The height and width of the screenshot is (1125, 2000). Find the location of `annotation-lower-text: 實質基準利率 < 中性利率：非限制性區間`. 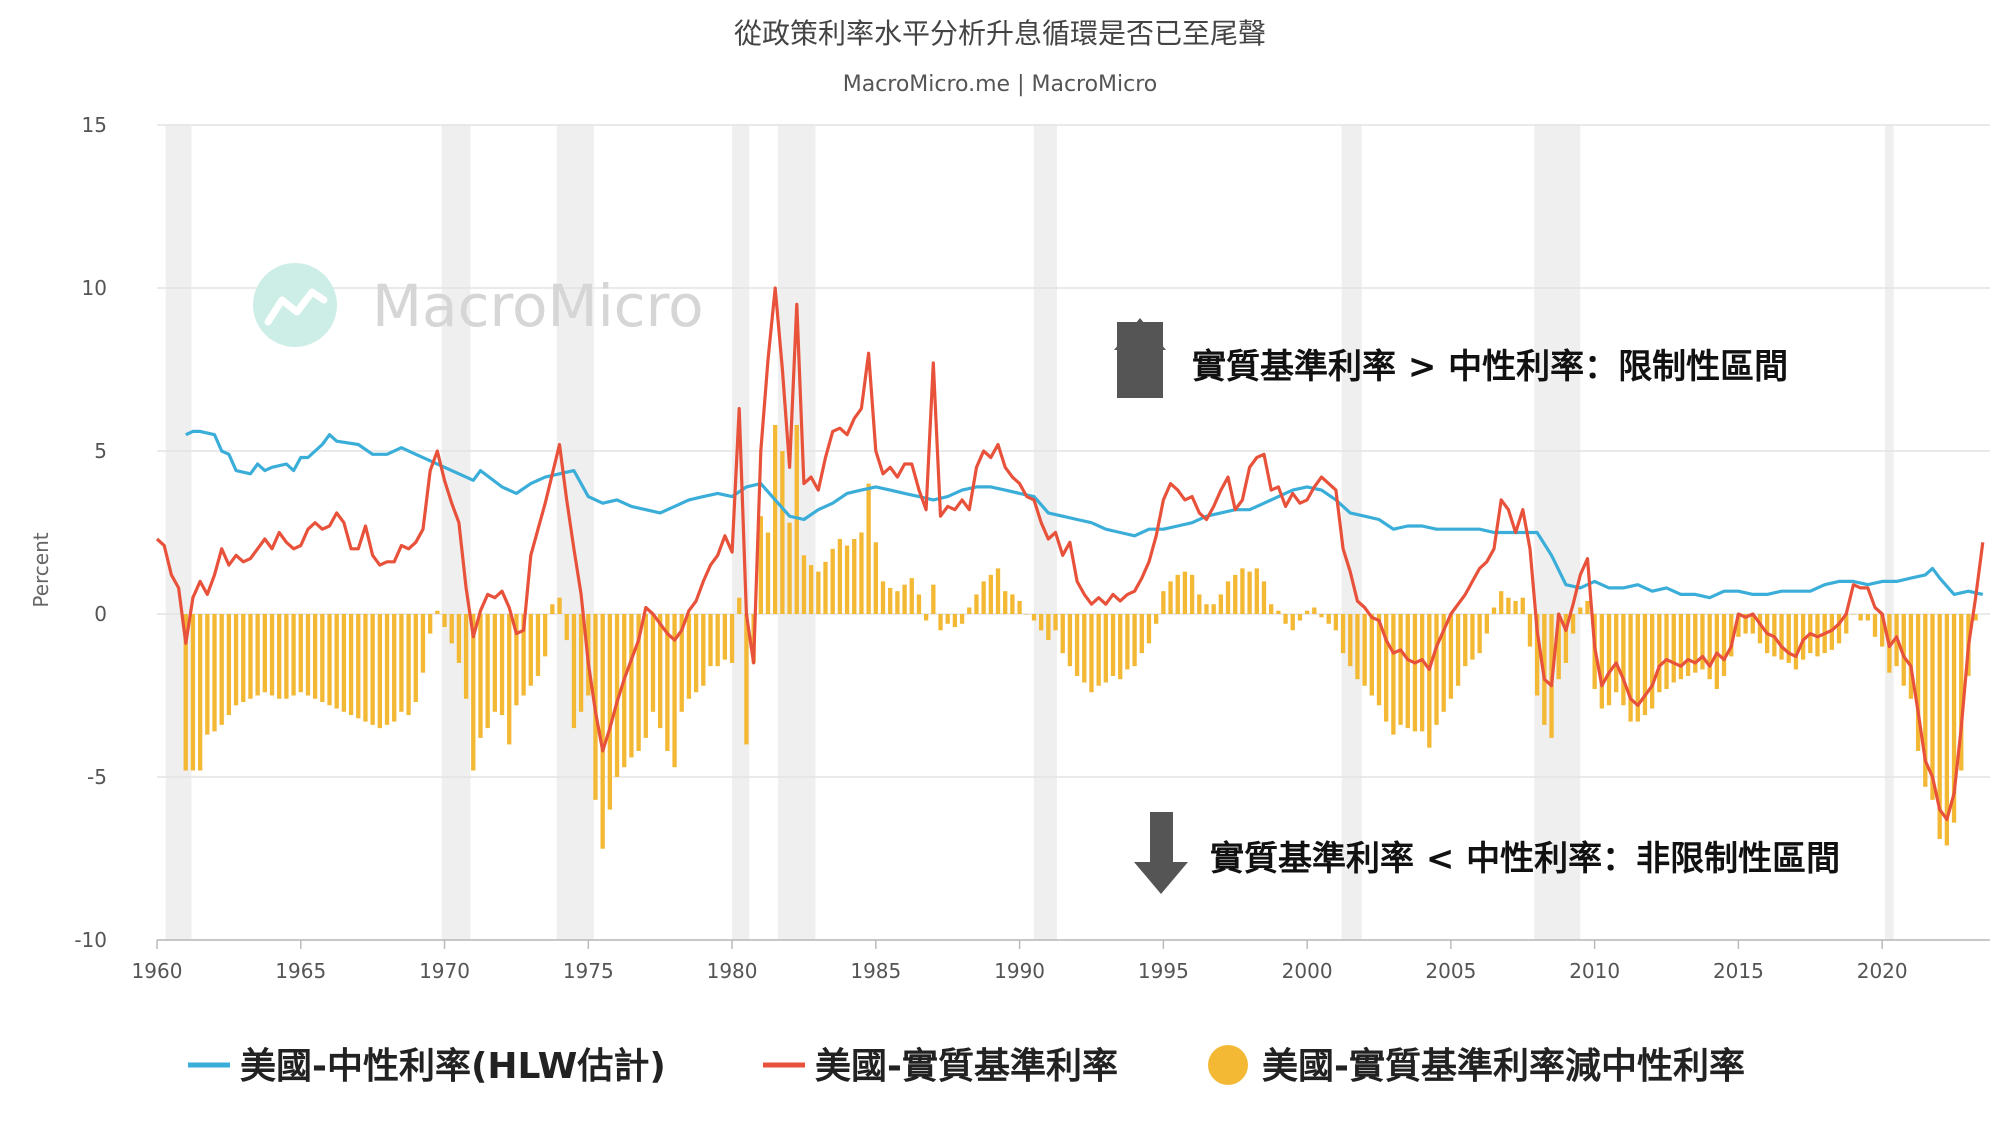

annotation-lower-text: 實質基準利率 < 中性利率：非限制性區間 is located at coordinates (1525, 859).